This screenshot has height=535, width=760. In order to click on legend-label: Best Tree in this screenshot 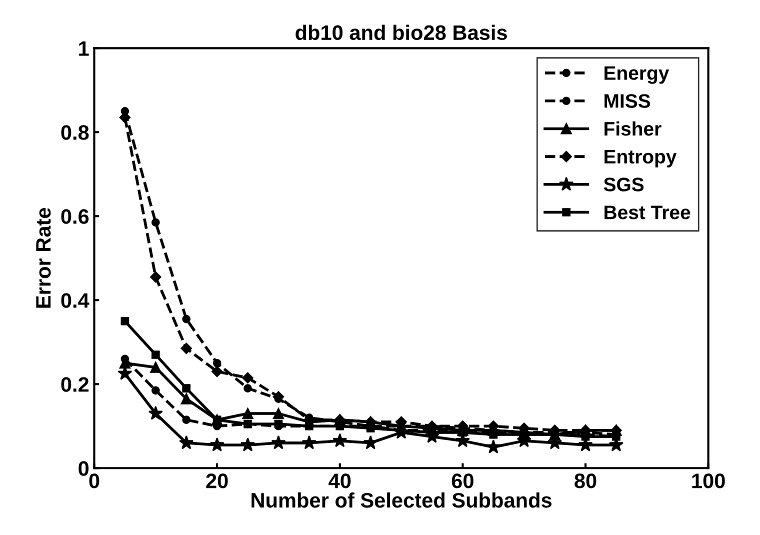, I will do `click(647, 213)`.